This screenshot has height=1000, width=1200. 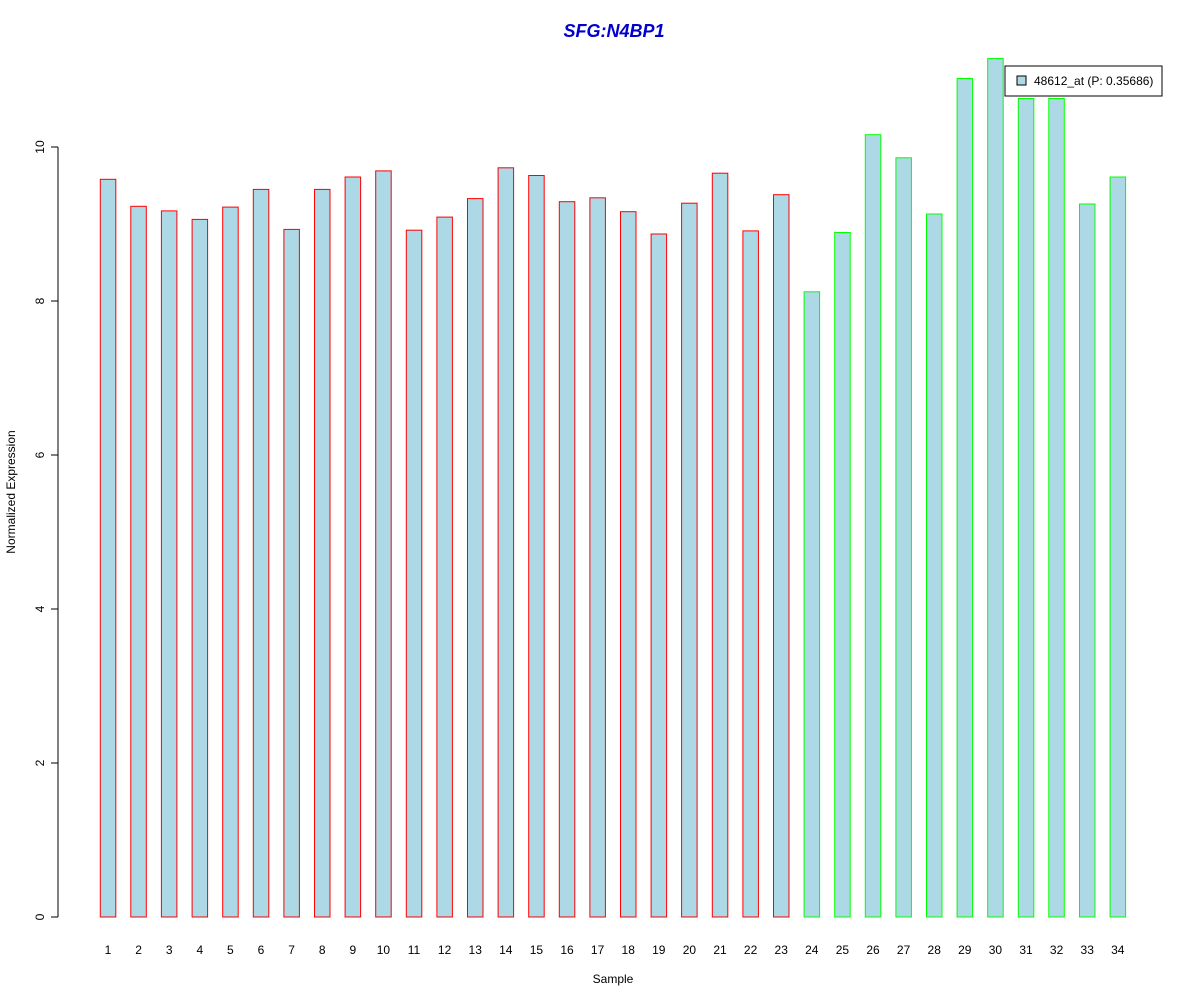 What do you see at coordinates (138, 950) in the screenshot?
I see `x-tick-label-2: 2` at bounding box center [138, 950].